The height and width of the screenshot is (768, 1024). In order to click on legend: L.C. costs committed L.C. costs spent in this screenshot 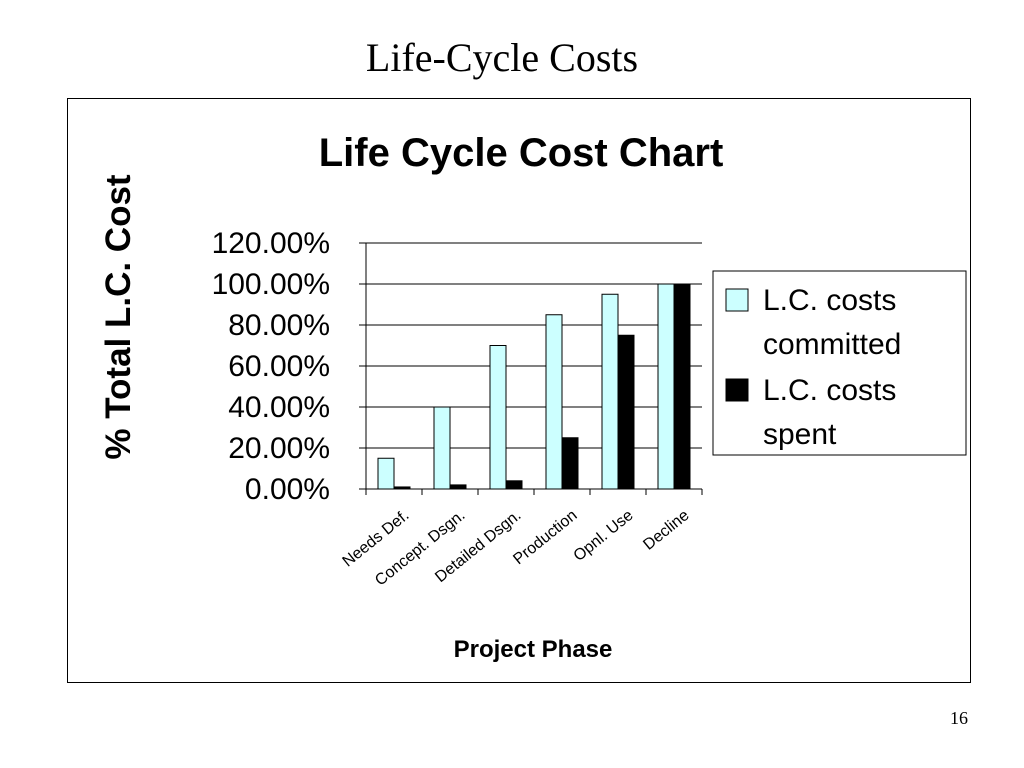, I will do `click(839, 363)`.